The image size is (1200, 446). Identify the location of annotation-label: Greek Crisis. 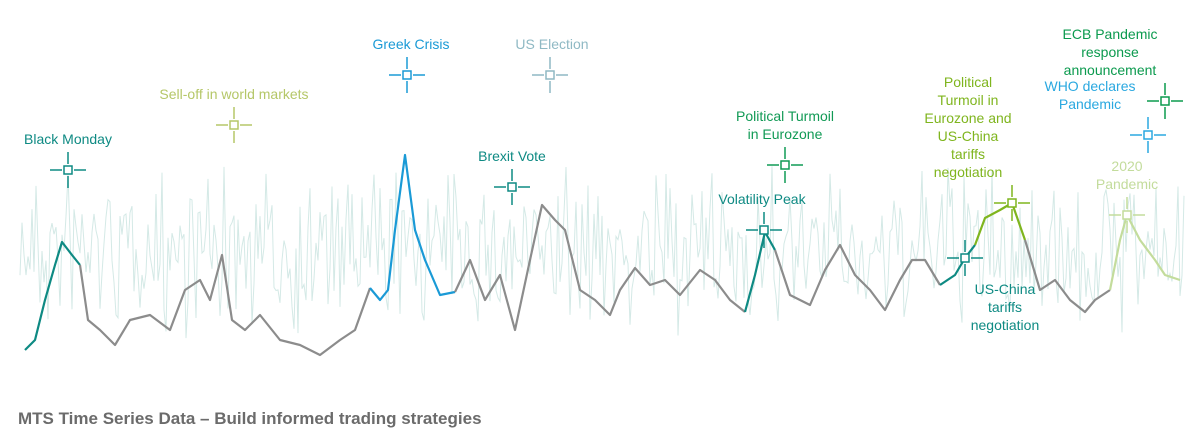
(410, 44).